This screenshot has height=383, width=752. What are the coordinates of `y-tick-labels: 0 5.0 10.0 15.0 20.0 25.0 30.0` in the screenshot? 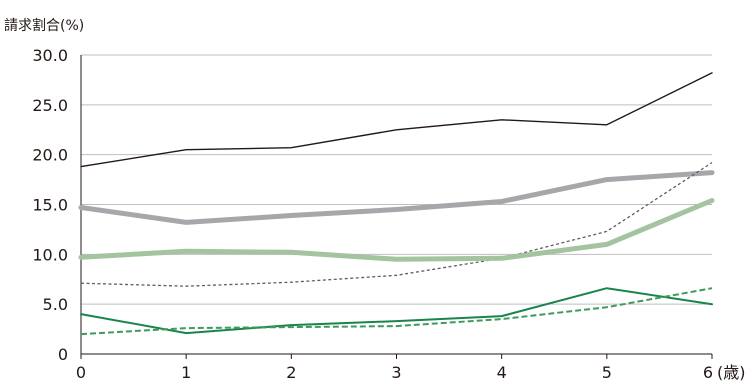 It's located at (50, 205).